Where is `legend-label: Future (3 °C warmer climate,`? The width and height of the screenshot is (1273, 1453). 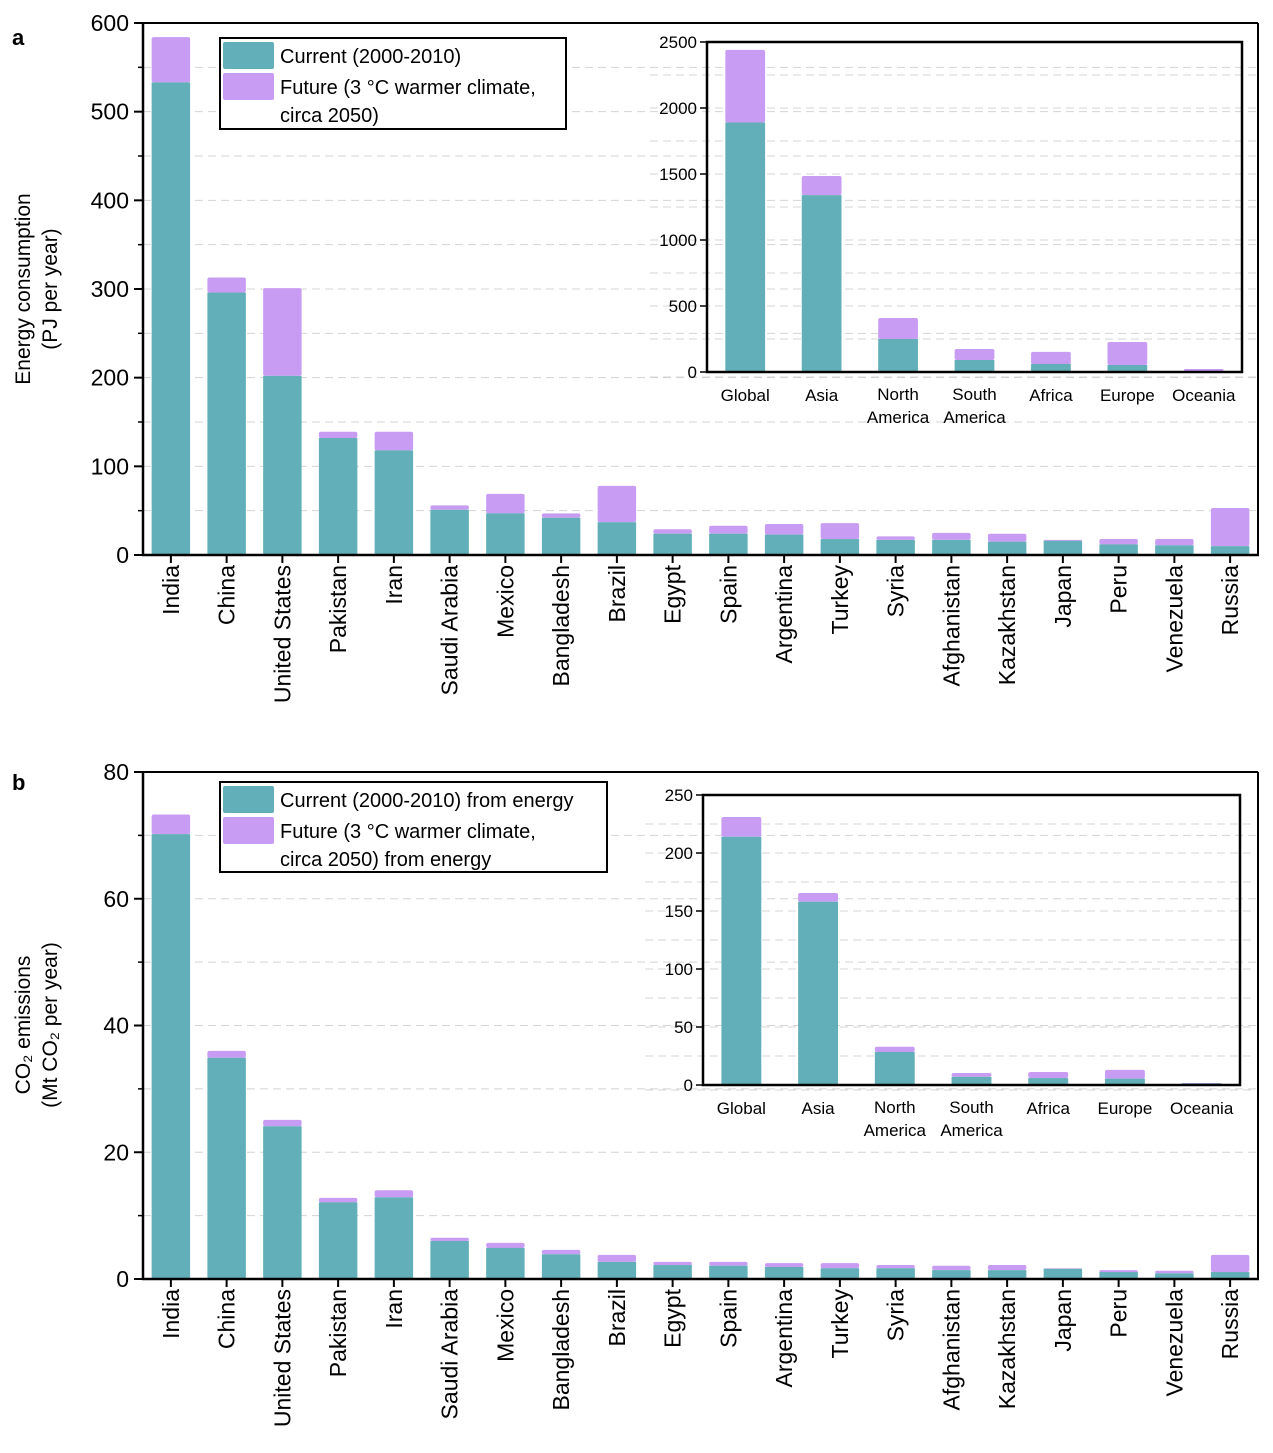 legend-label: Future (3 °C warmer climate, is located at coordinates (408, 832).